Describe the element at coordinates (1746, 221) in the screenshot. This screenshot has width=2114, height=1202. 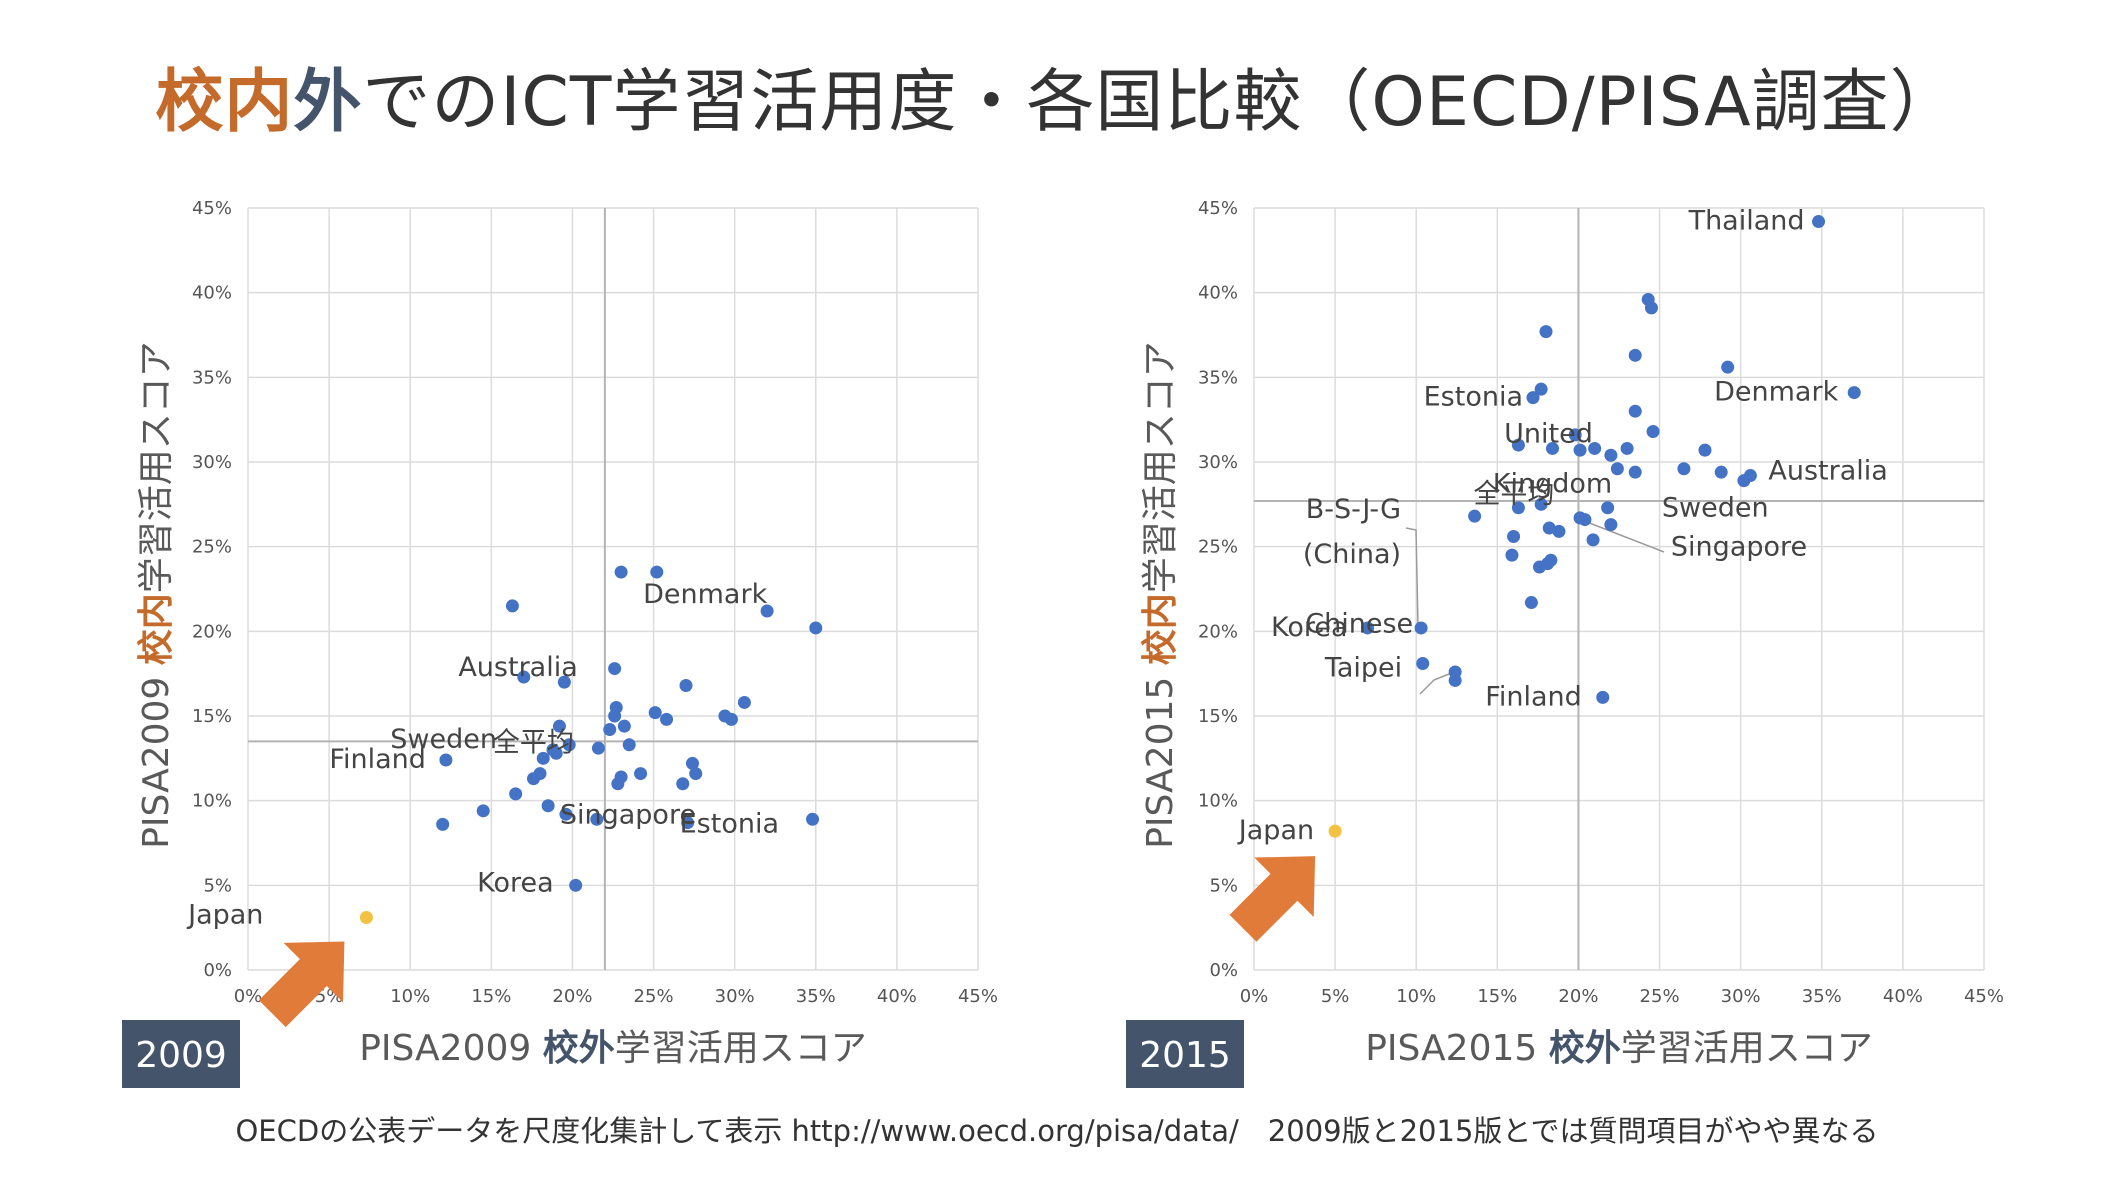
I see `country-label: Thailand` at that location.